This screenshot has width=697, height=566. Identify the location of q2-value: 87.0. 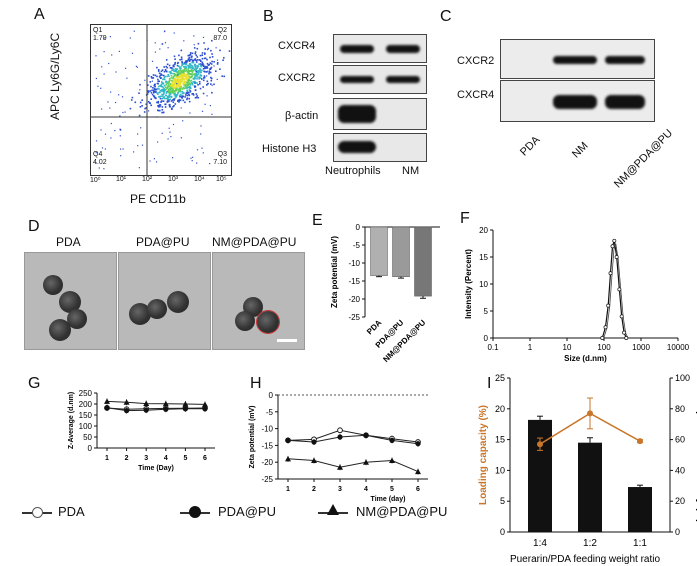
(220, 38).